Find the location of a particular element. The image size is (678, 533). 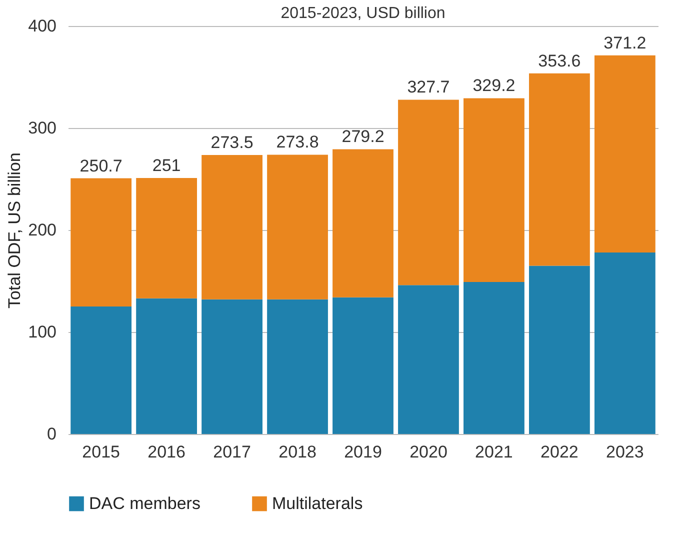

x-tick-label: 2018 is located at coordinates (297, 452).